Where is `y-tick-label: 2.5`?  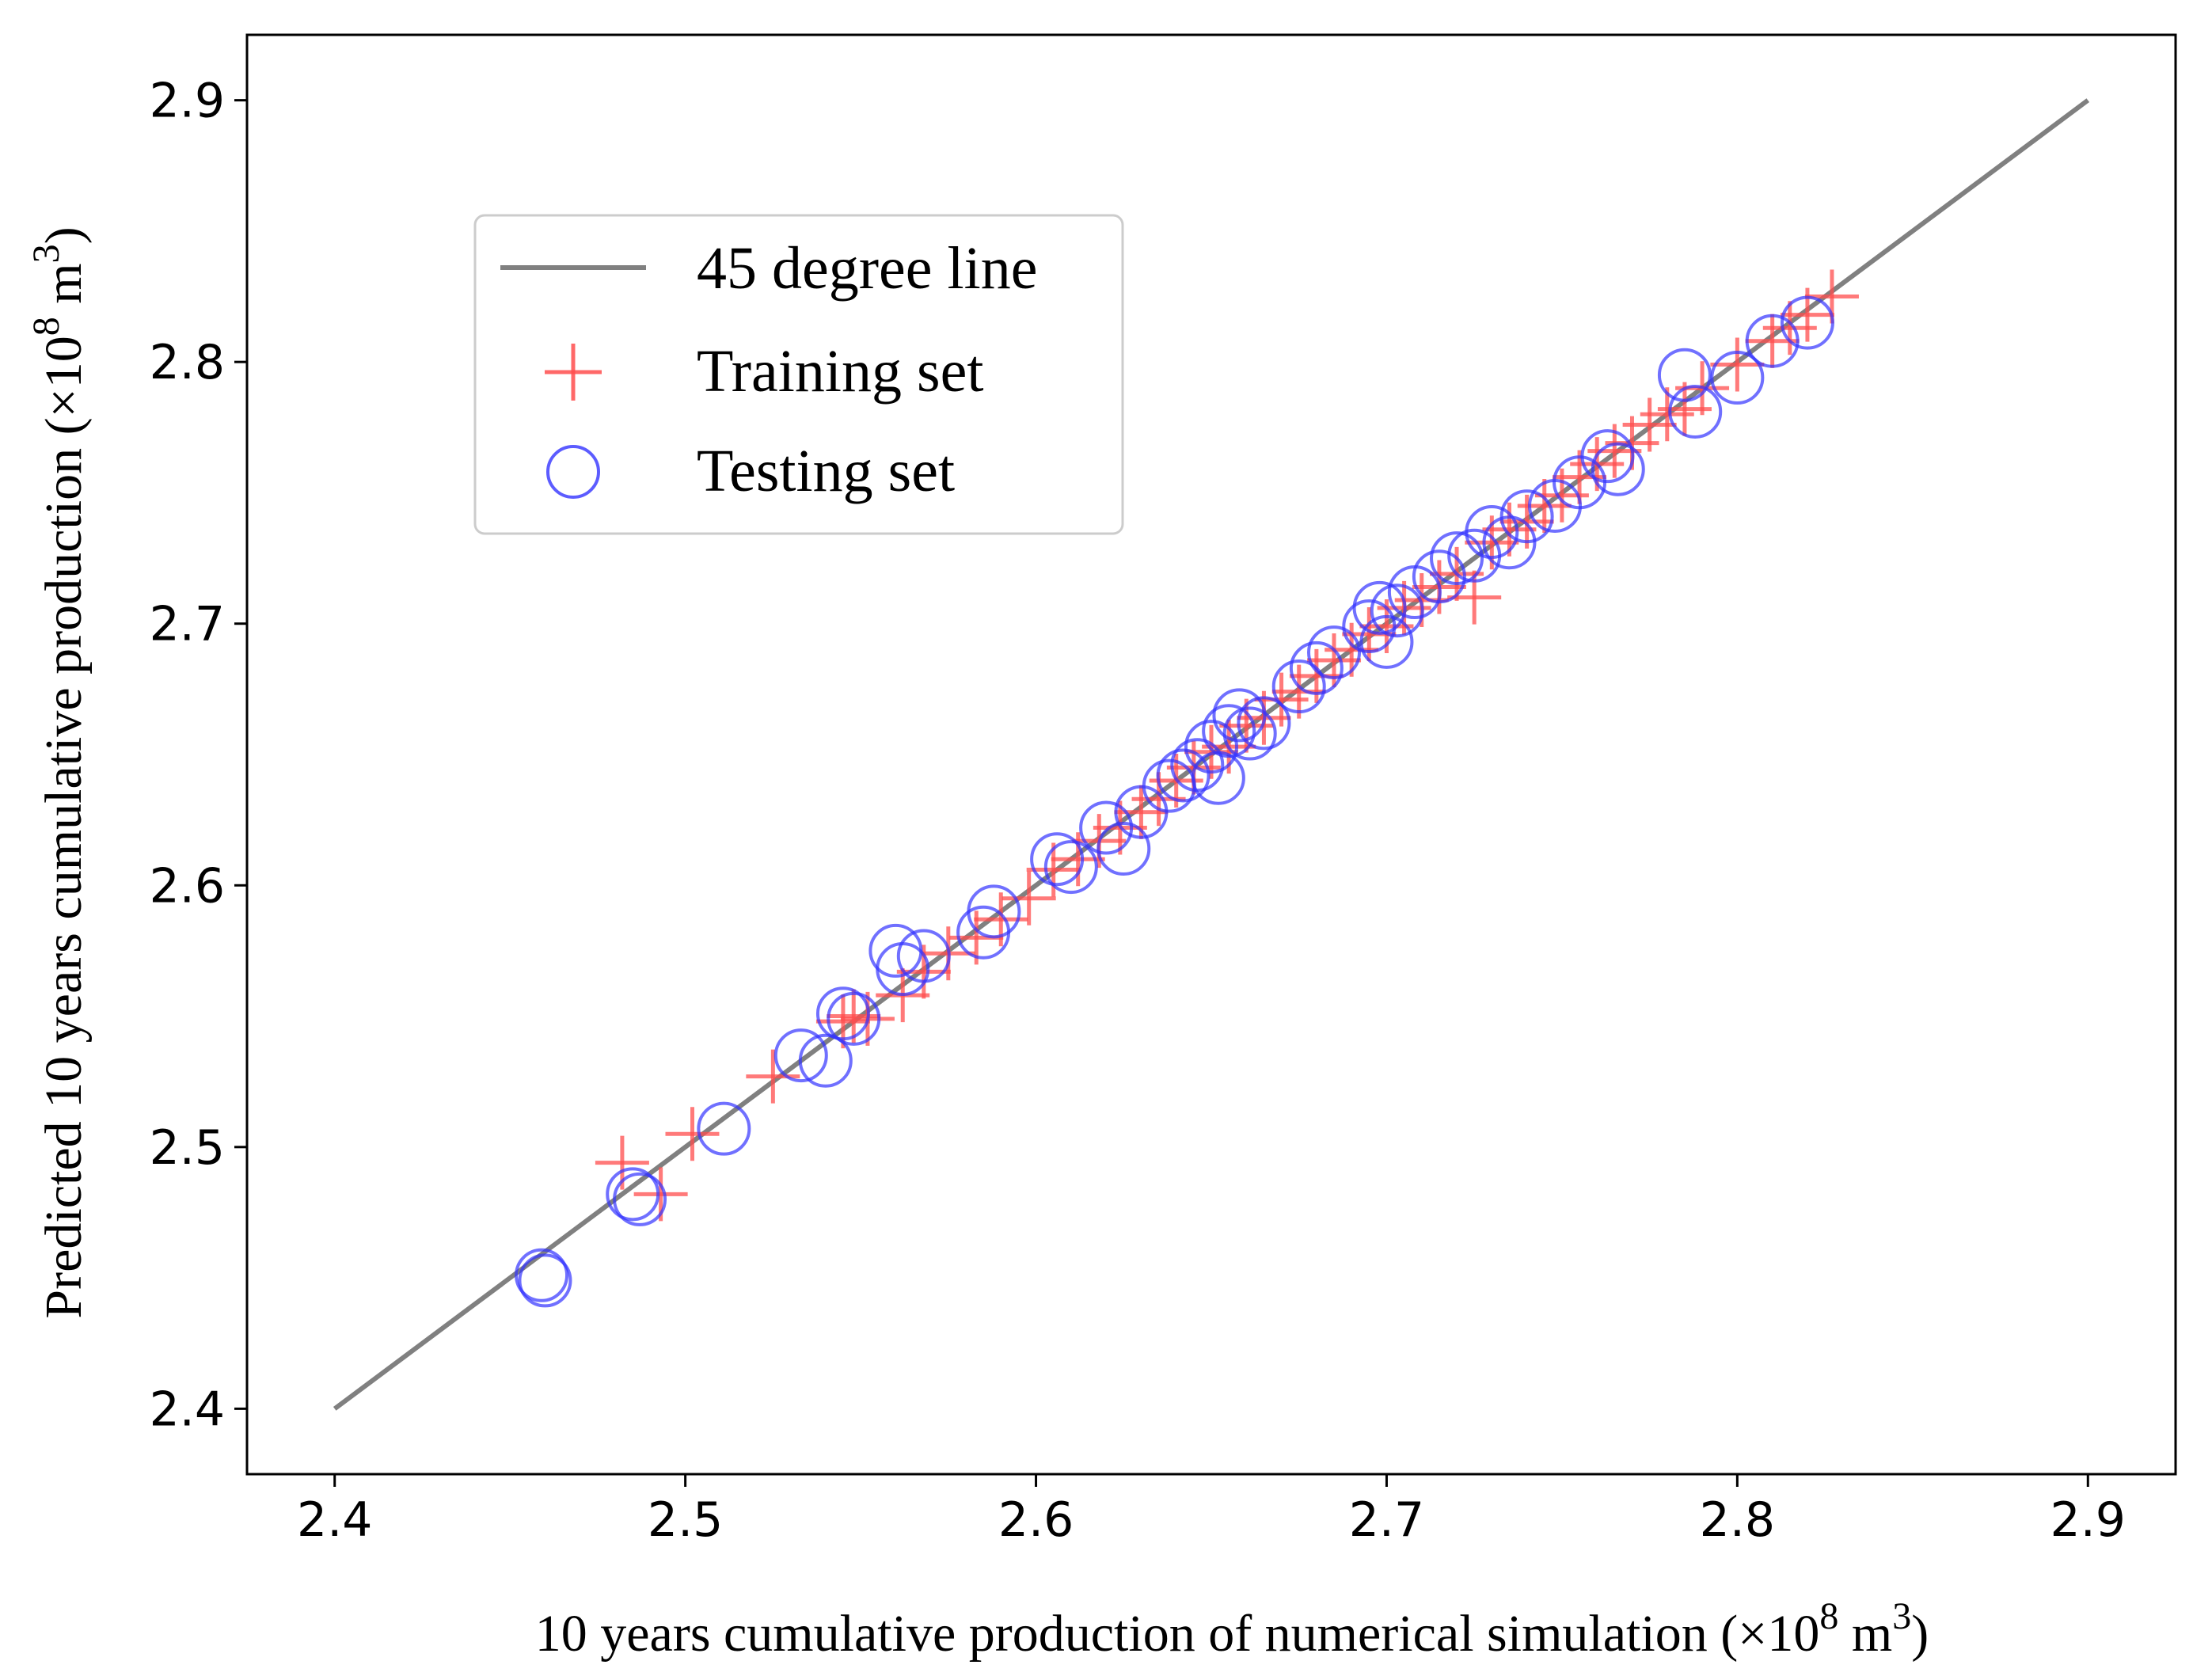 y-tick-label: 2.5 is located at coordinates (187, 1148).